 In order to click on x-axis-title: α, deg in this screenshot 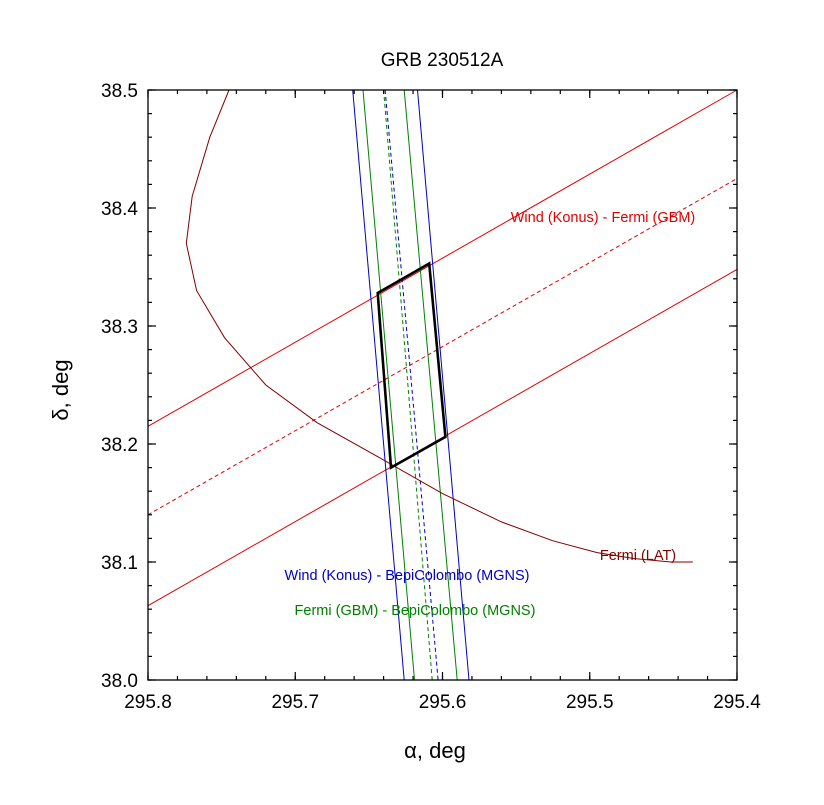, I will do `click(435, 750)`.